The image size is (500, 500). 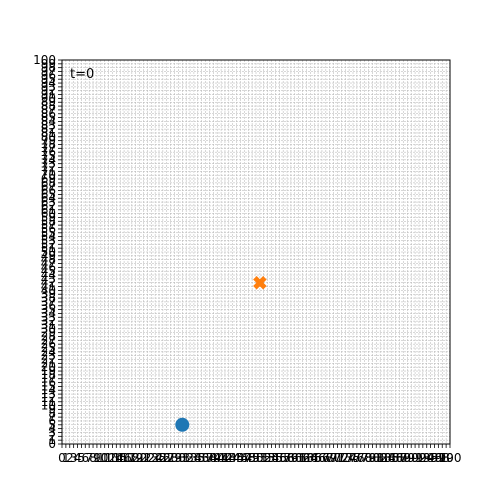 What do you see at coordinates (450, 458) in the screenshot?
I see `x-tick-label: 100` at bounding box center [450, 458].